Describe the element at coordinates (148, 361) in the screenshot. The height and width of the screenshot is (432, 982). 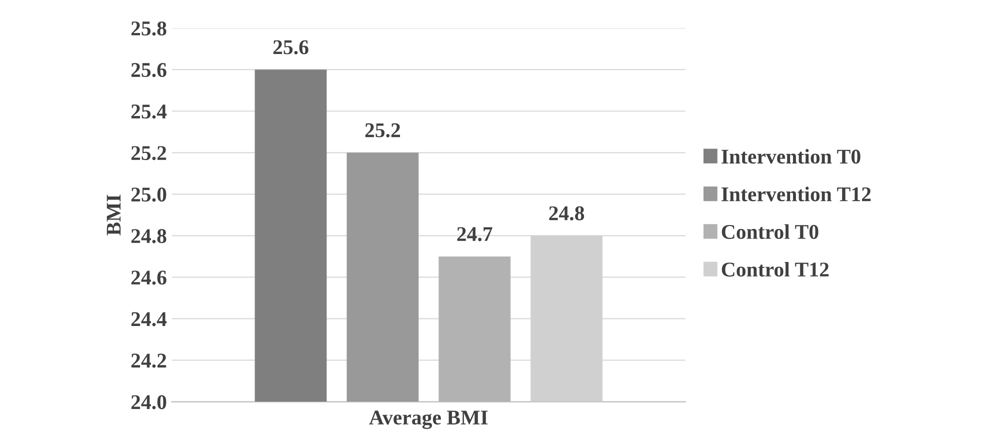
I see `y-tick-label: 24.2` at that location.